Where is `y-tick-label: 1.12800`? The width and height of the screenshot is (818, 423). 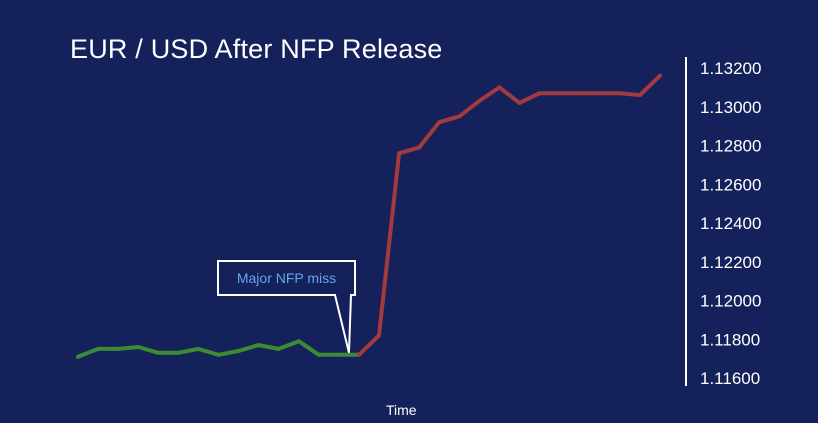 y-tick-label: 1.12800 is located at coordinates (730, 146).